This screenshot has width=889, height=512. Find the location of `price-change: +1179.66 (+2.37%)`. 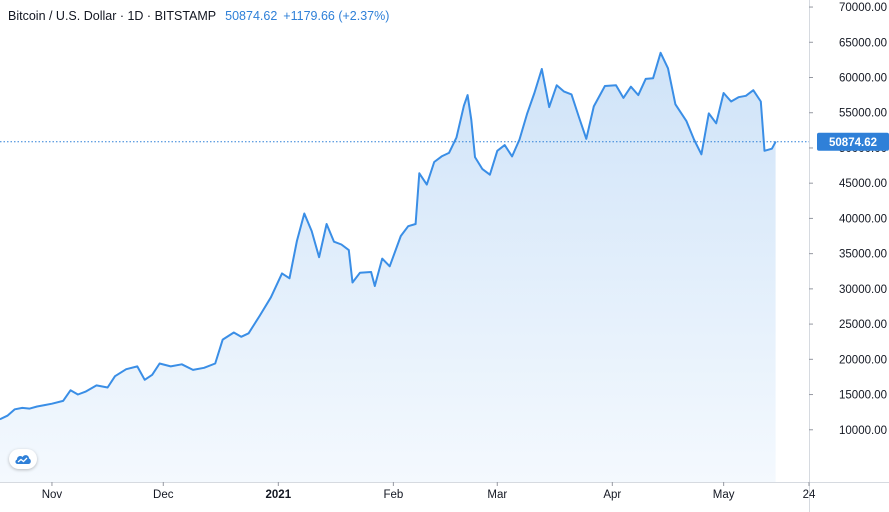

price-change: +1179.66 (+2.37%) is located at coordinates (336, 16).